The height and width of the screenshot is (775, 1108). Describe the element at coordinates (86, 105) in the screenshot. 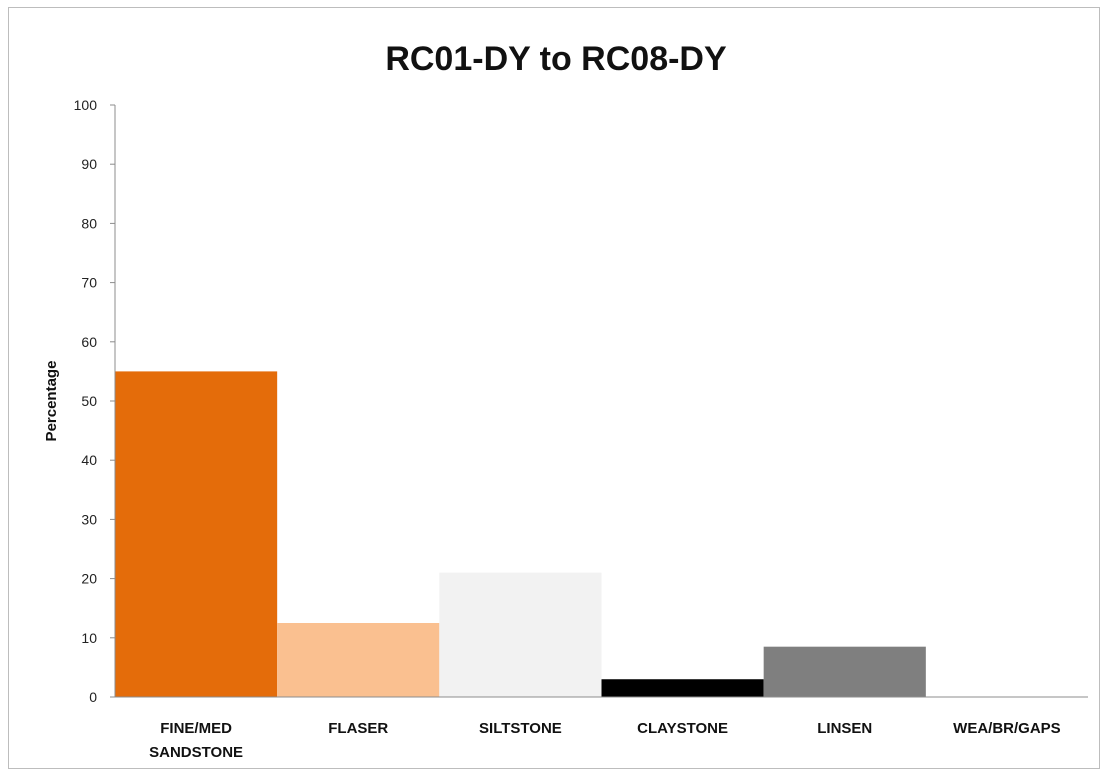

I see `y-tick-label: 100` at that location.